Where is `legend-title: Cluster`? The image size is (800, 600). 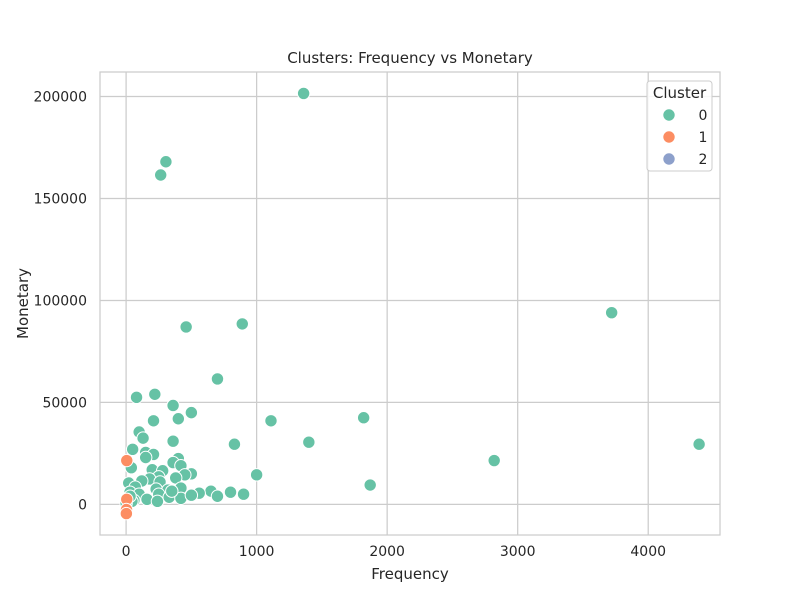 legend-title: Cluster is located at coordinates (680, 93).